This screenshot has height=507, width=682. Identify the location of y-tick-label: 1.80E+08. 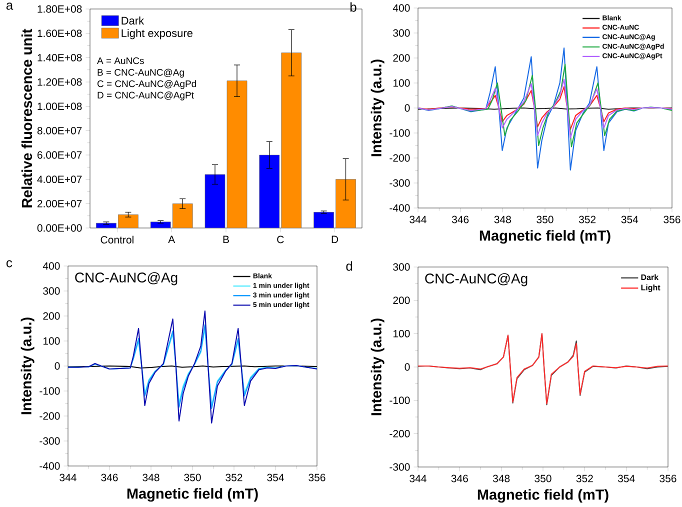
(60, 9).